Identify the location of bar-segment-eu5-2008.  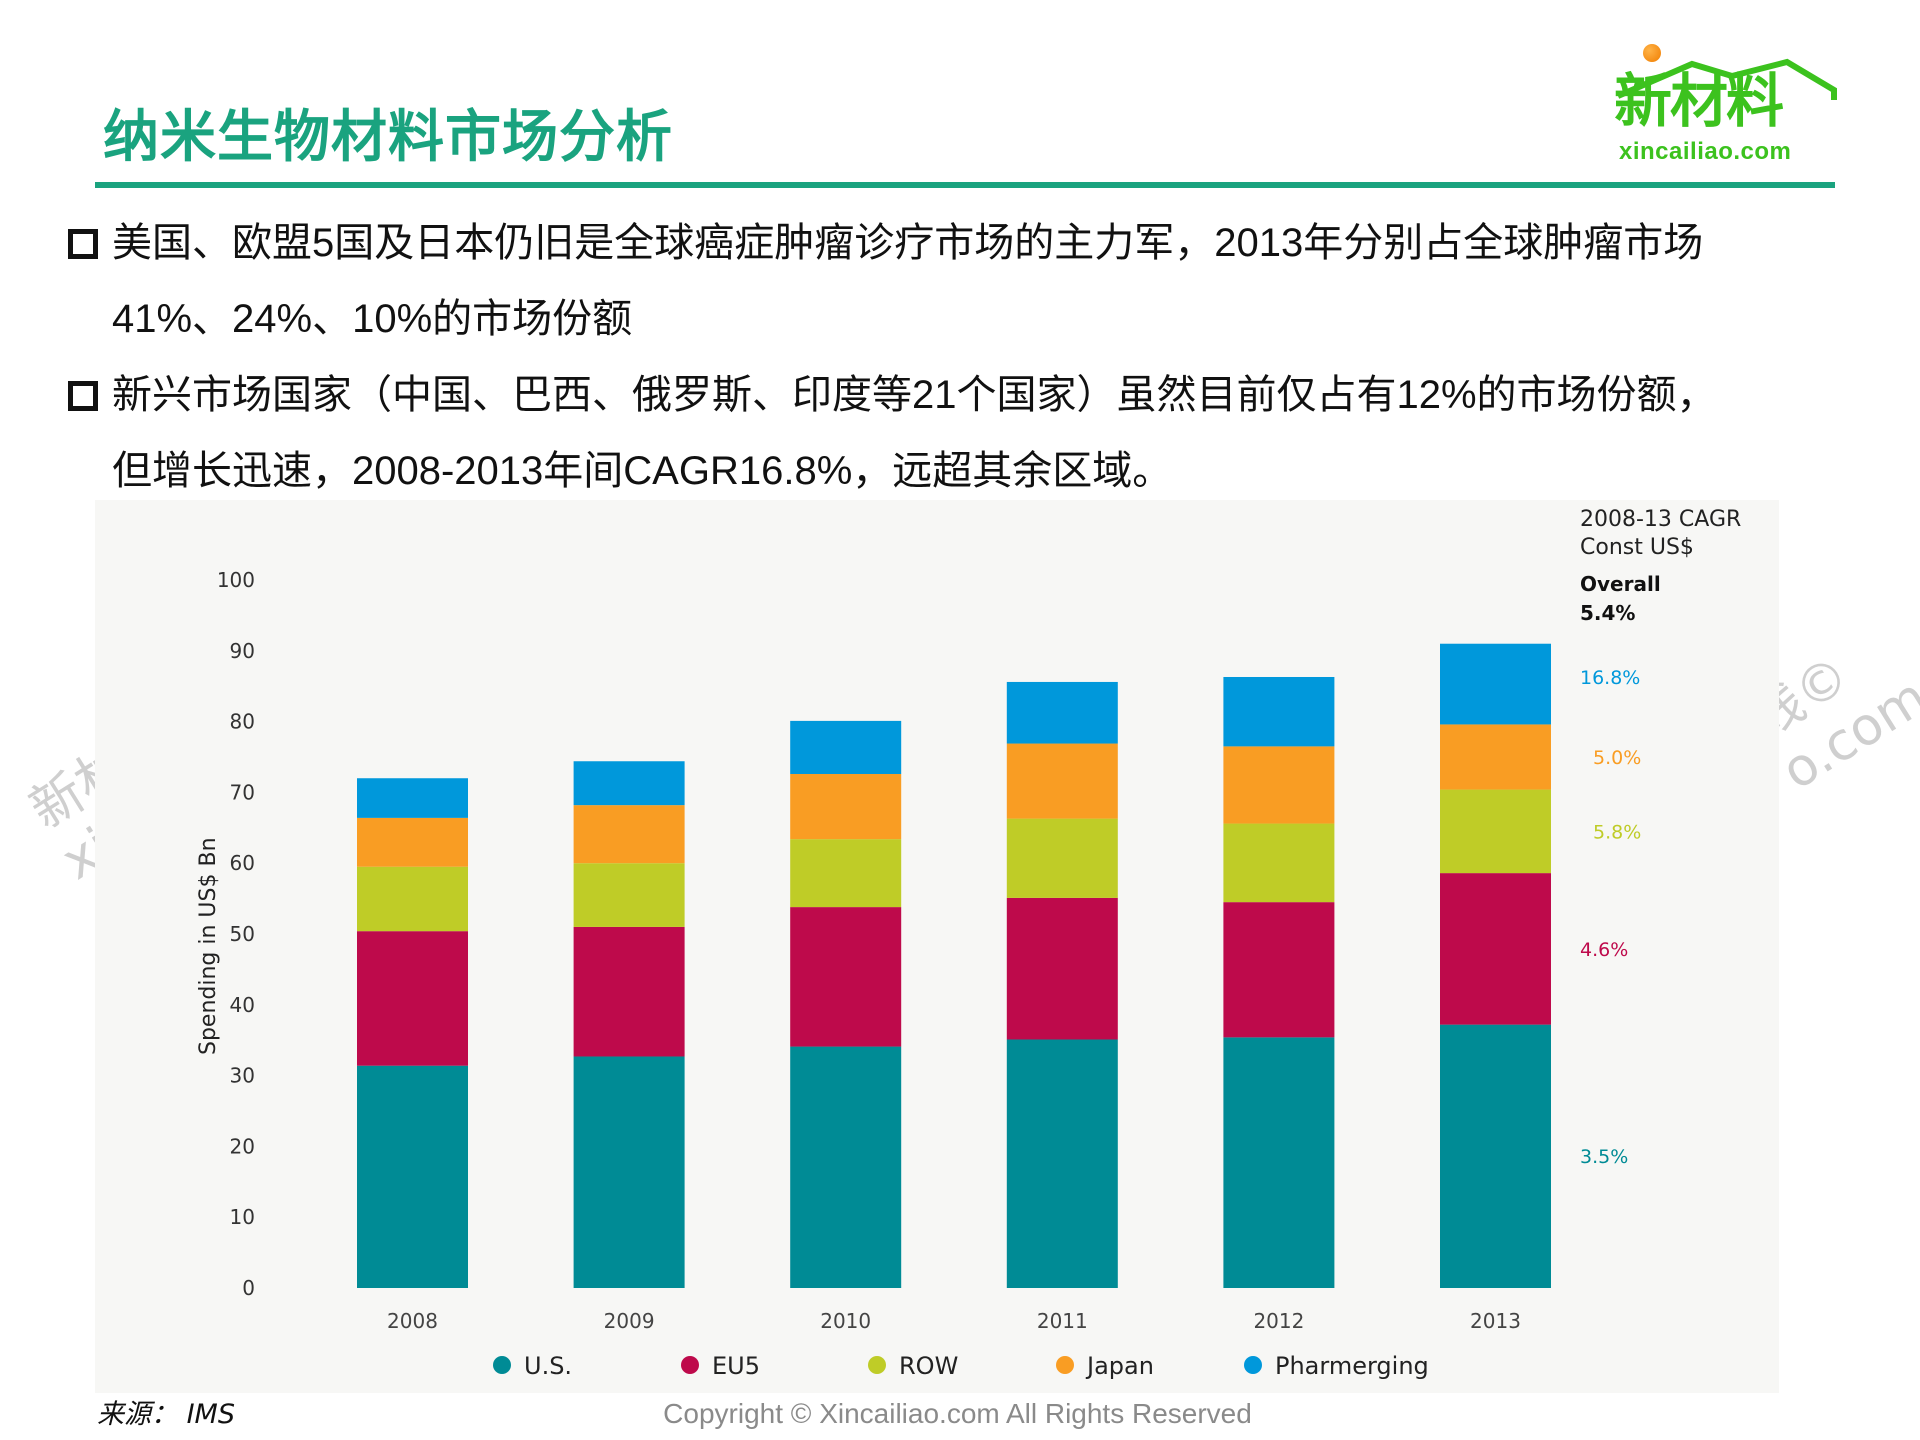
(412, 998).